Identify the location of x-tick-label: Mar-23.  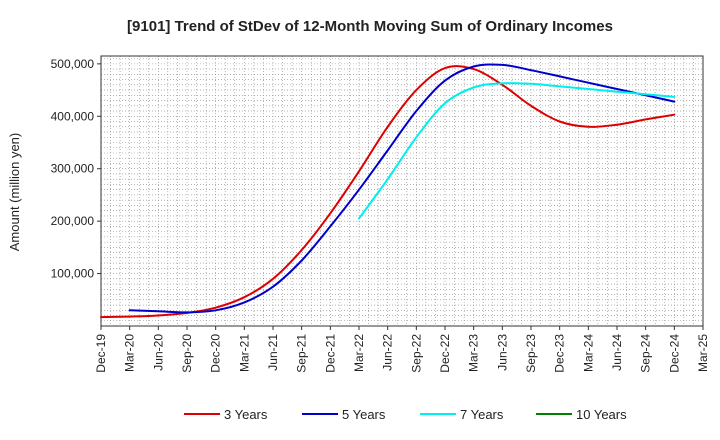
(474, 353).